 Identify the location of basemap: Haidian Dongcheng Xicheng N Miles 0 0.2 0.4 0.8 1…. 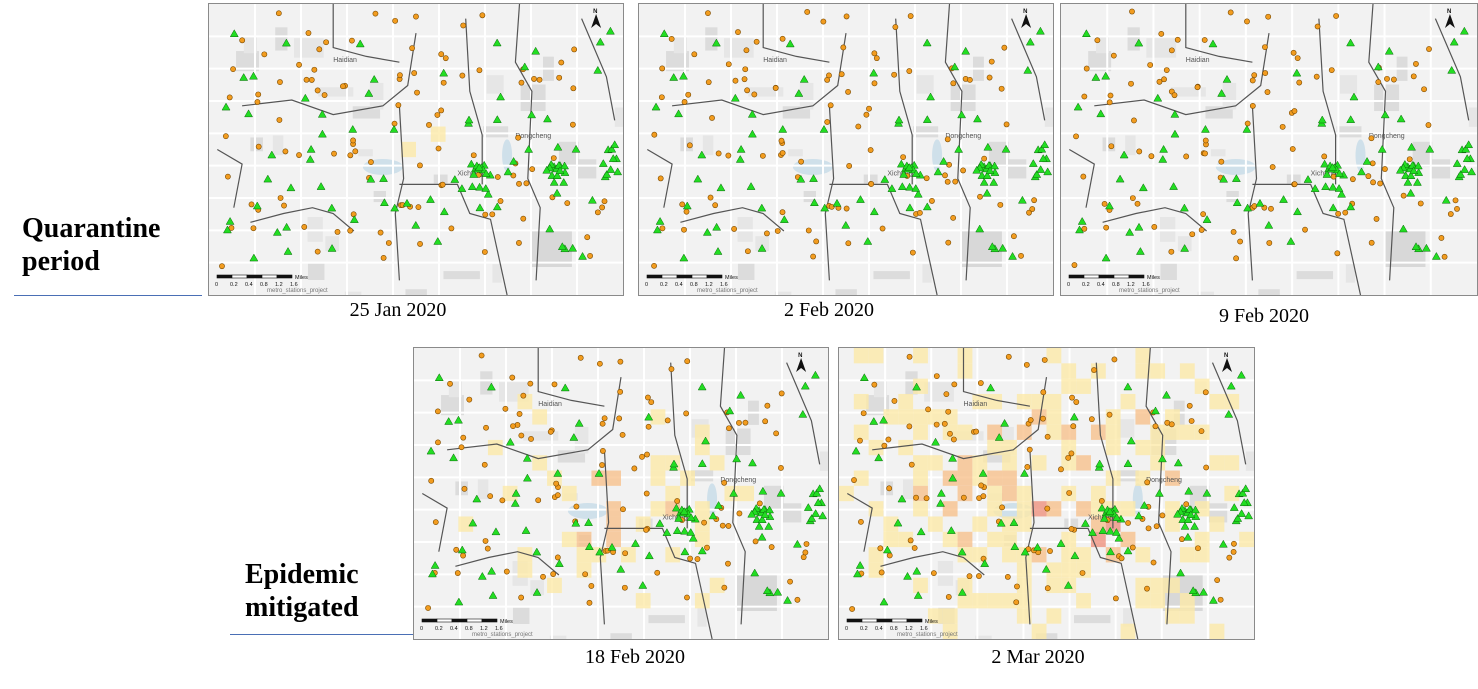
(621, 493).